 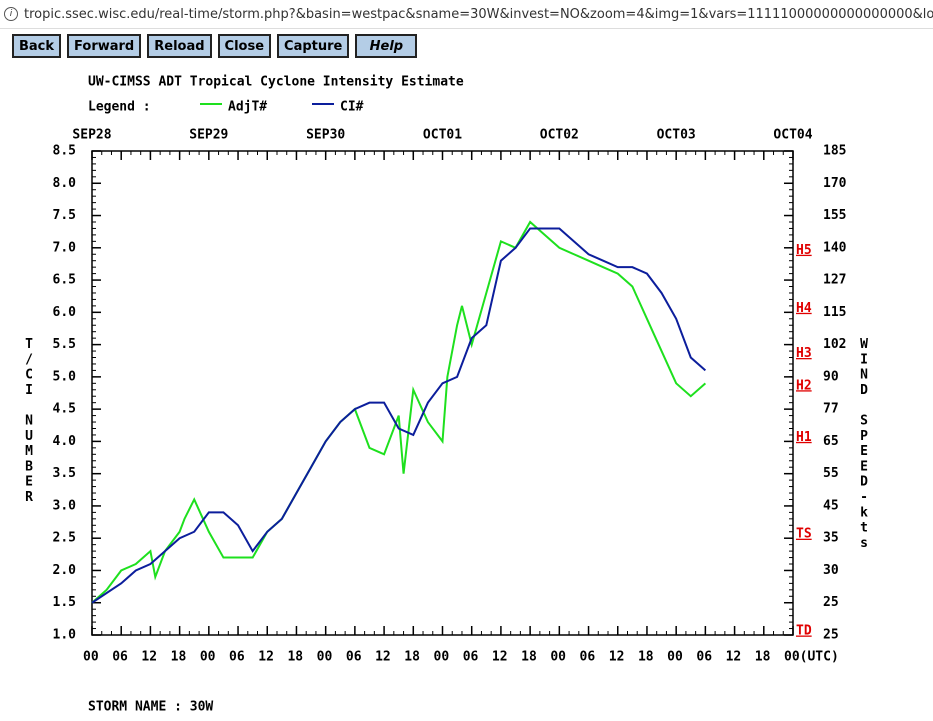 What do you see at coordinates (65, 635) in the screenshot?
I see `y-tick-label: 1.0` at bounding box center [65, 635].